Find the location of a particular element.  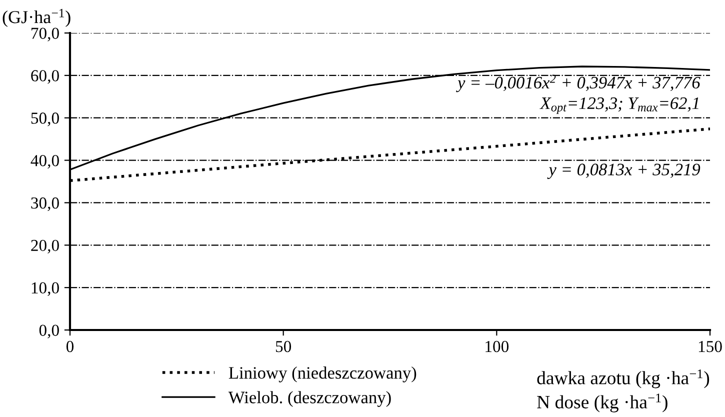

y-tick-label: 0,0 is located at coordinates (49, 331).